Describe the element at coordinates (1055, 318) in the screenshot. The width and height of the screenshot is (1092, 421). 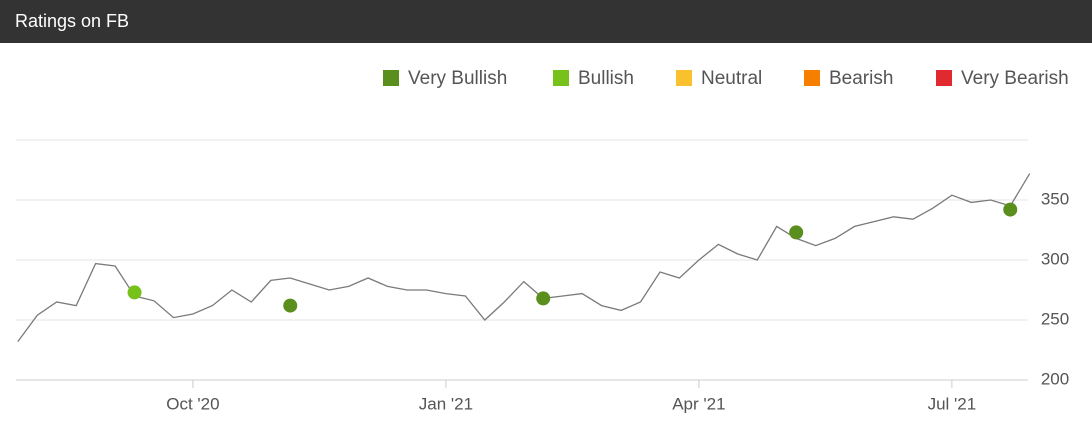
I see `y-tick-label: 250` at that location.